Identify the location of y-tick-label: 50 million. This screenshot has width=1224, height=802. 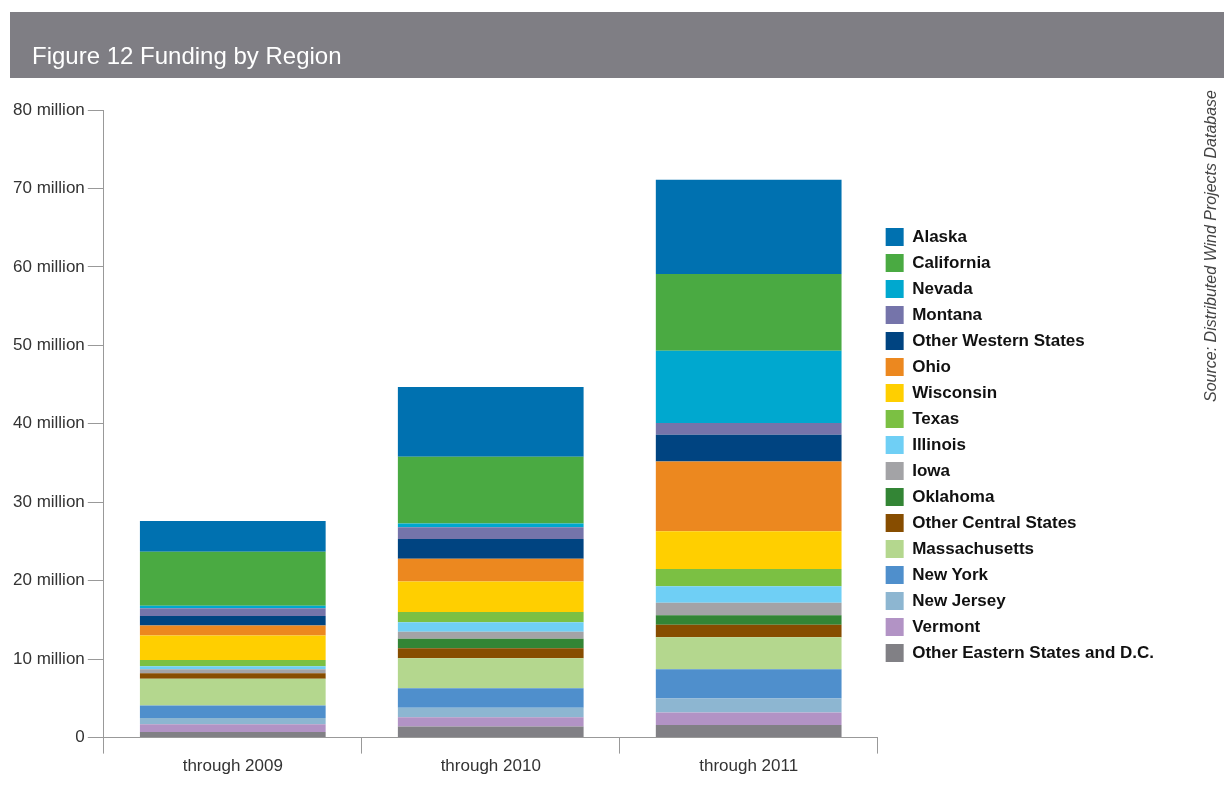
(49, 345).